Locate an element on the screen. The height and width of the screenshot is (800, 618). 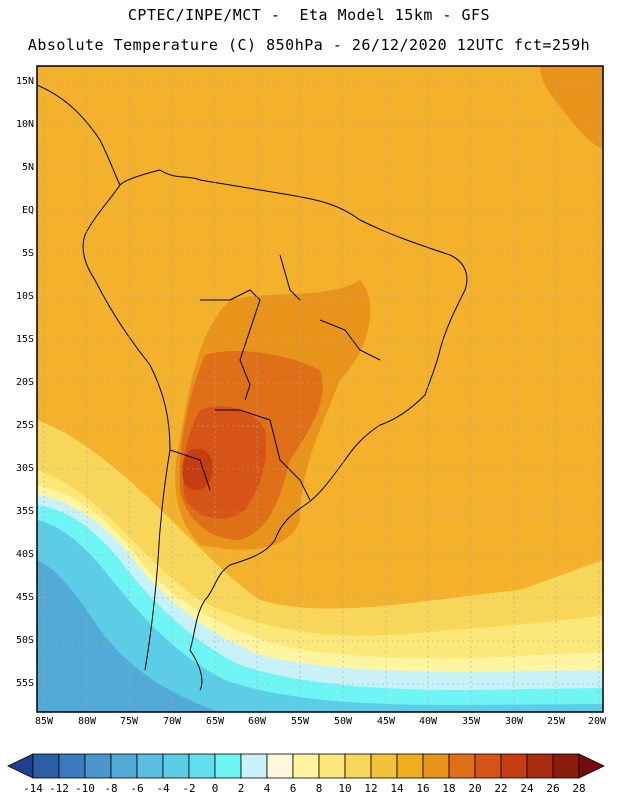
lon-label: 35W is located at coordinates (471, 721).